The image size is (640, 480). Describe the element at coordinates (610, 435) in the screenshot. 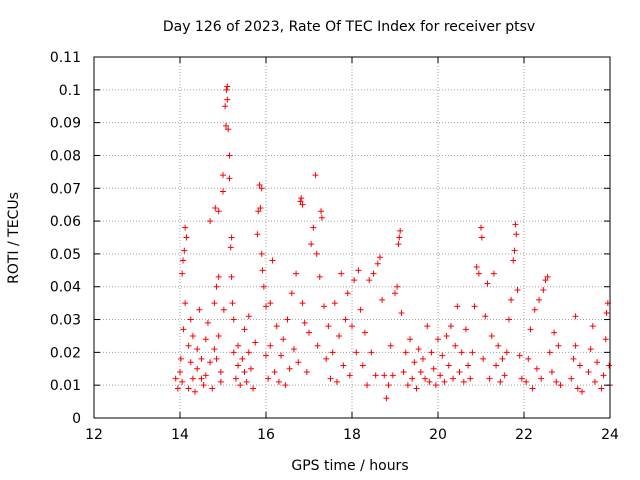

I see `x-tick-label: 24` at that location.